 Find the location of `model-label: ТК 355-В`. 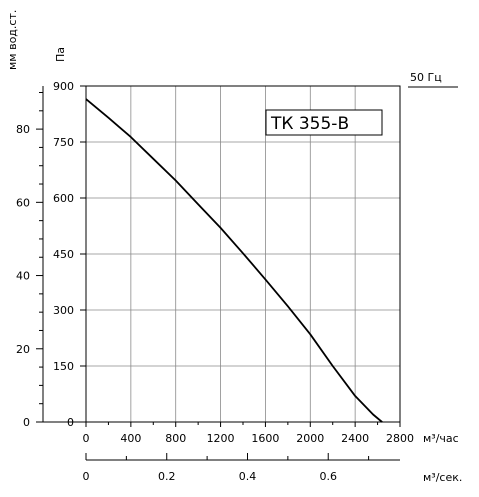

model-label: ТК 355-В is located at coordinates (309, 124).